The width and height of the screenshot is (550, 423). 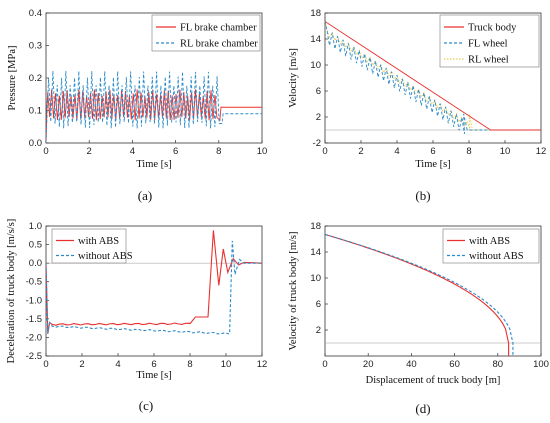 What do you see at coordinates (154, 375) in the screenshot?
I see `x-axis-label-c: Time [s]` at bounding box center [154, 375].